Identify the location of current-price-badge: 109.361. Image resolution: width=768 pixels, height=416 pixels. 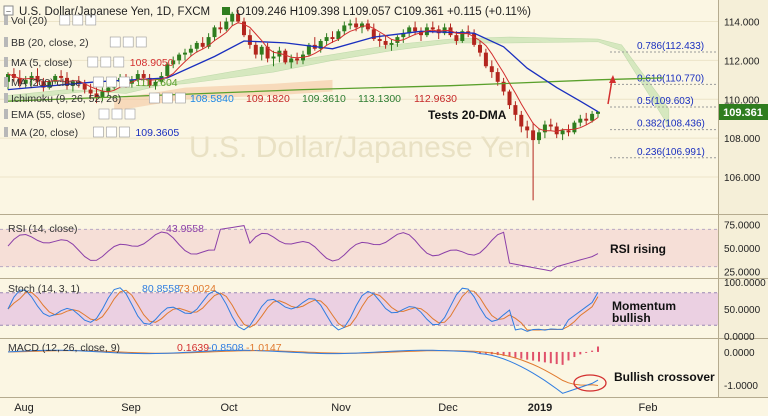
(743, 112).